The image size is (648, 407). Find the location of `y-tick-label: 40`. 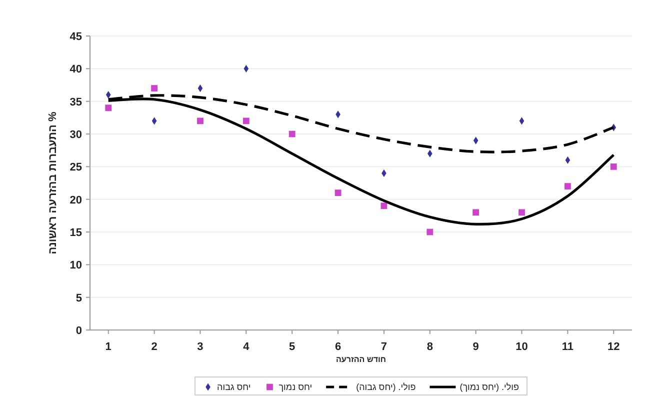

y-tick-label: 40 is located at coordinates (76, 70).